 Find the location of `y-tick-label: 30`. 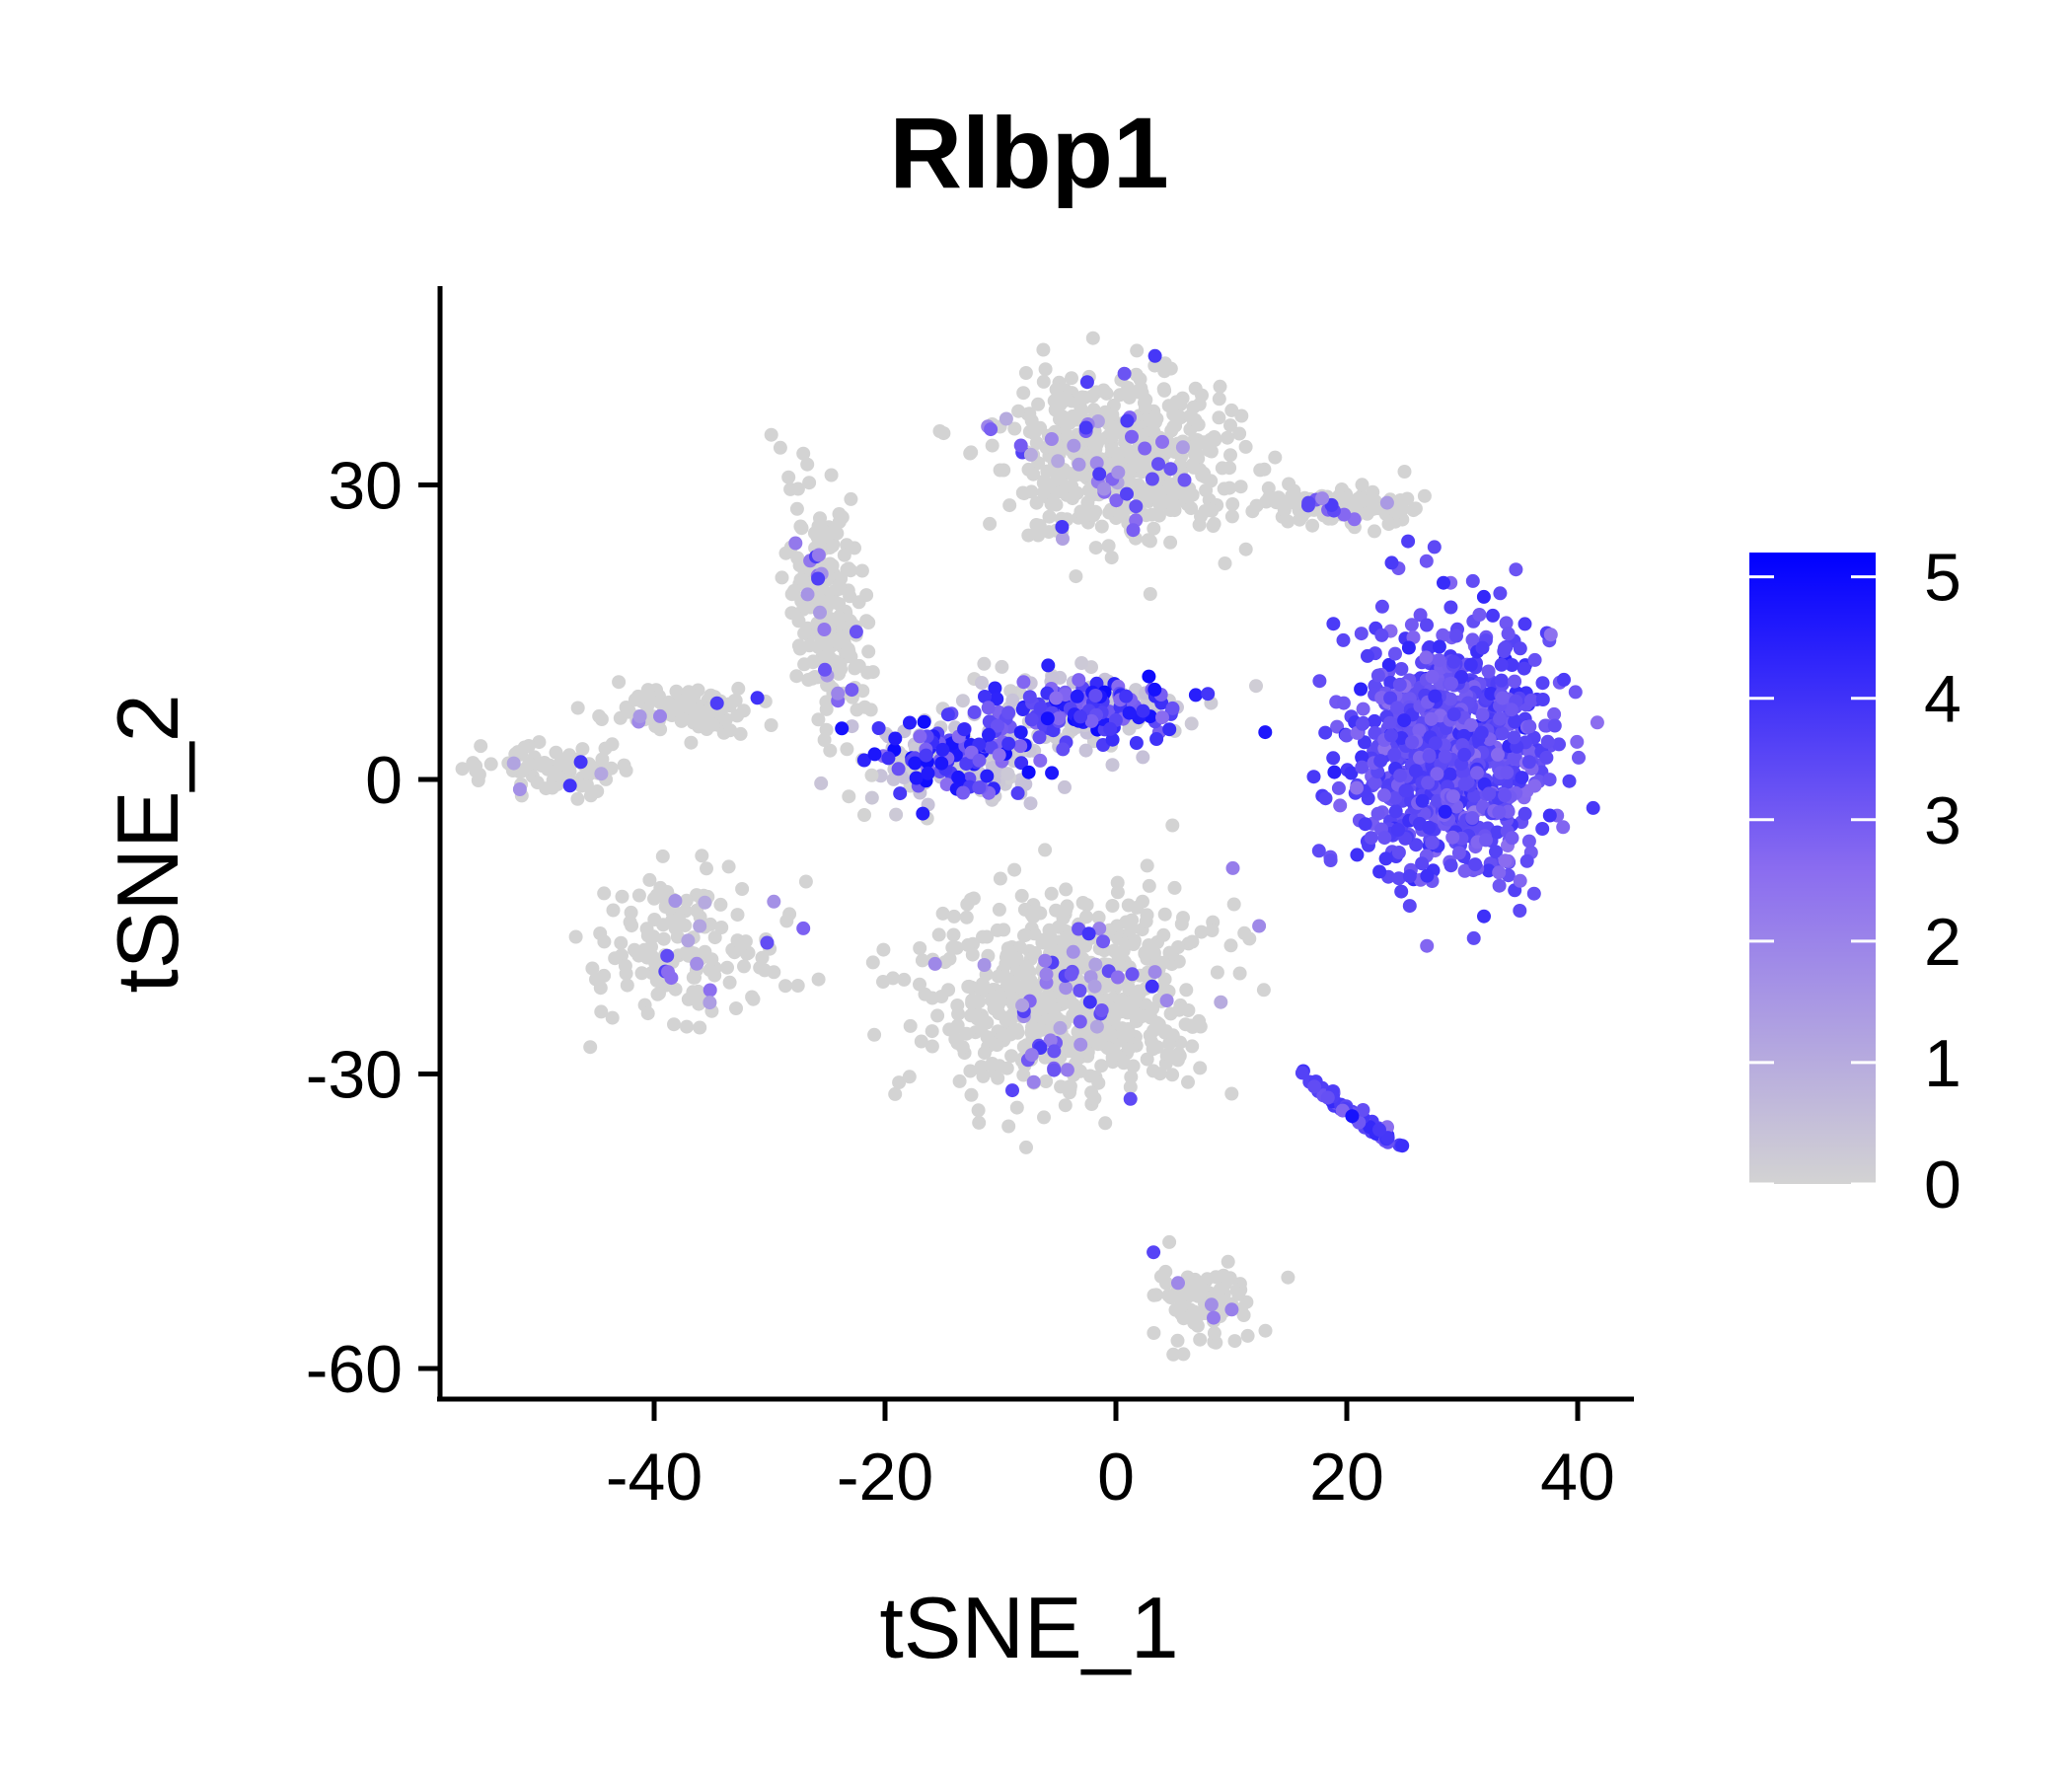

y-tick-label: 30 is located at coordinates (366, 487).